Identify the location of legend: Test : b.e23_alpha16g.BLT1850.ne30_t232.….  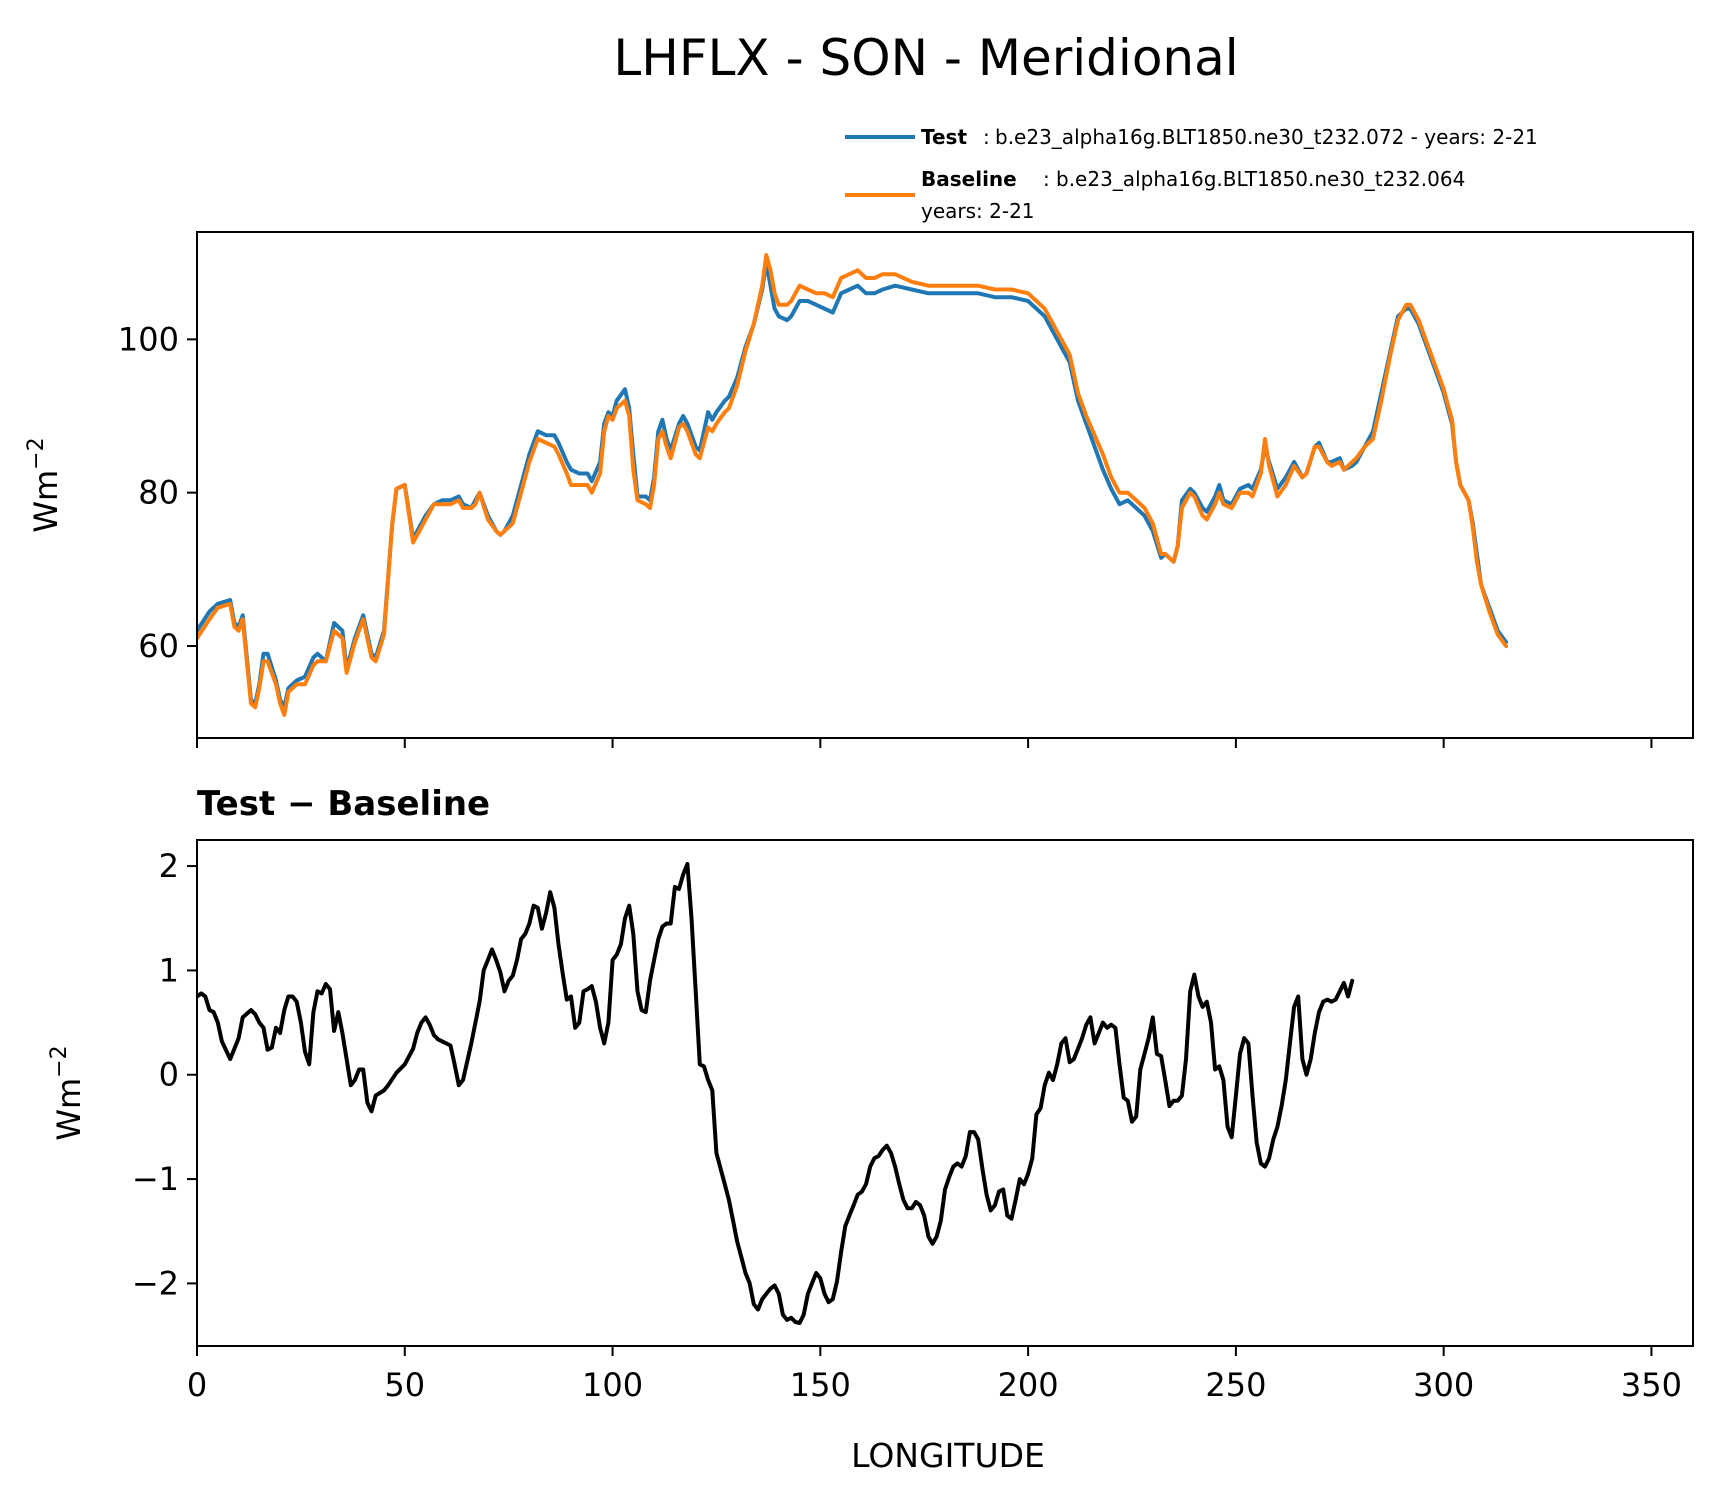
(1191, 174).